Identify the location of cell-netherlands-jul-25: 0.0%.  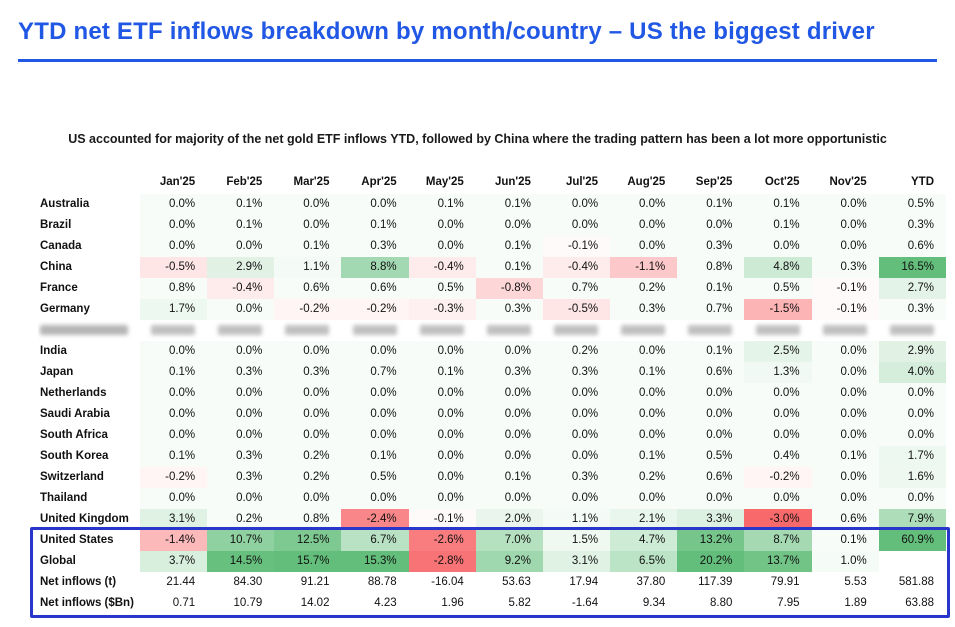
(576, 393).